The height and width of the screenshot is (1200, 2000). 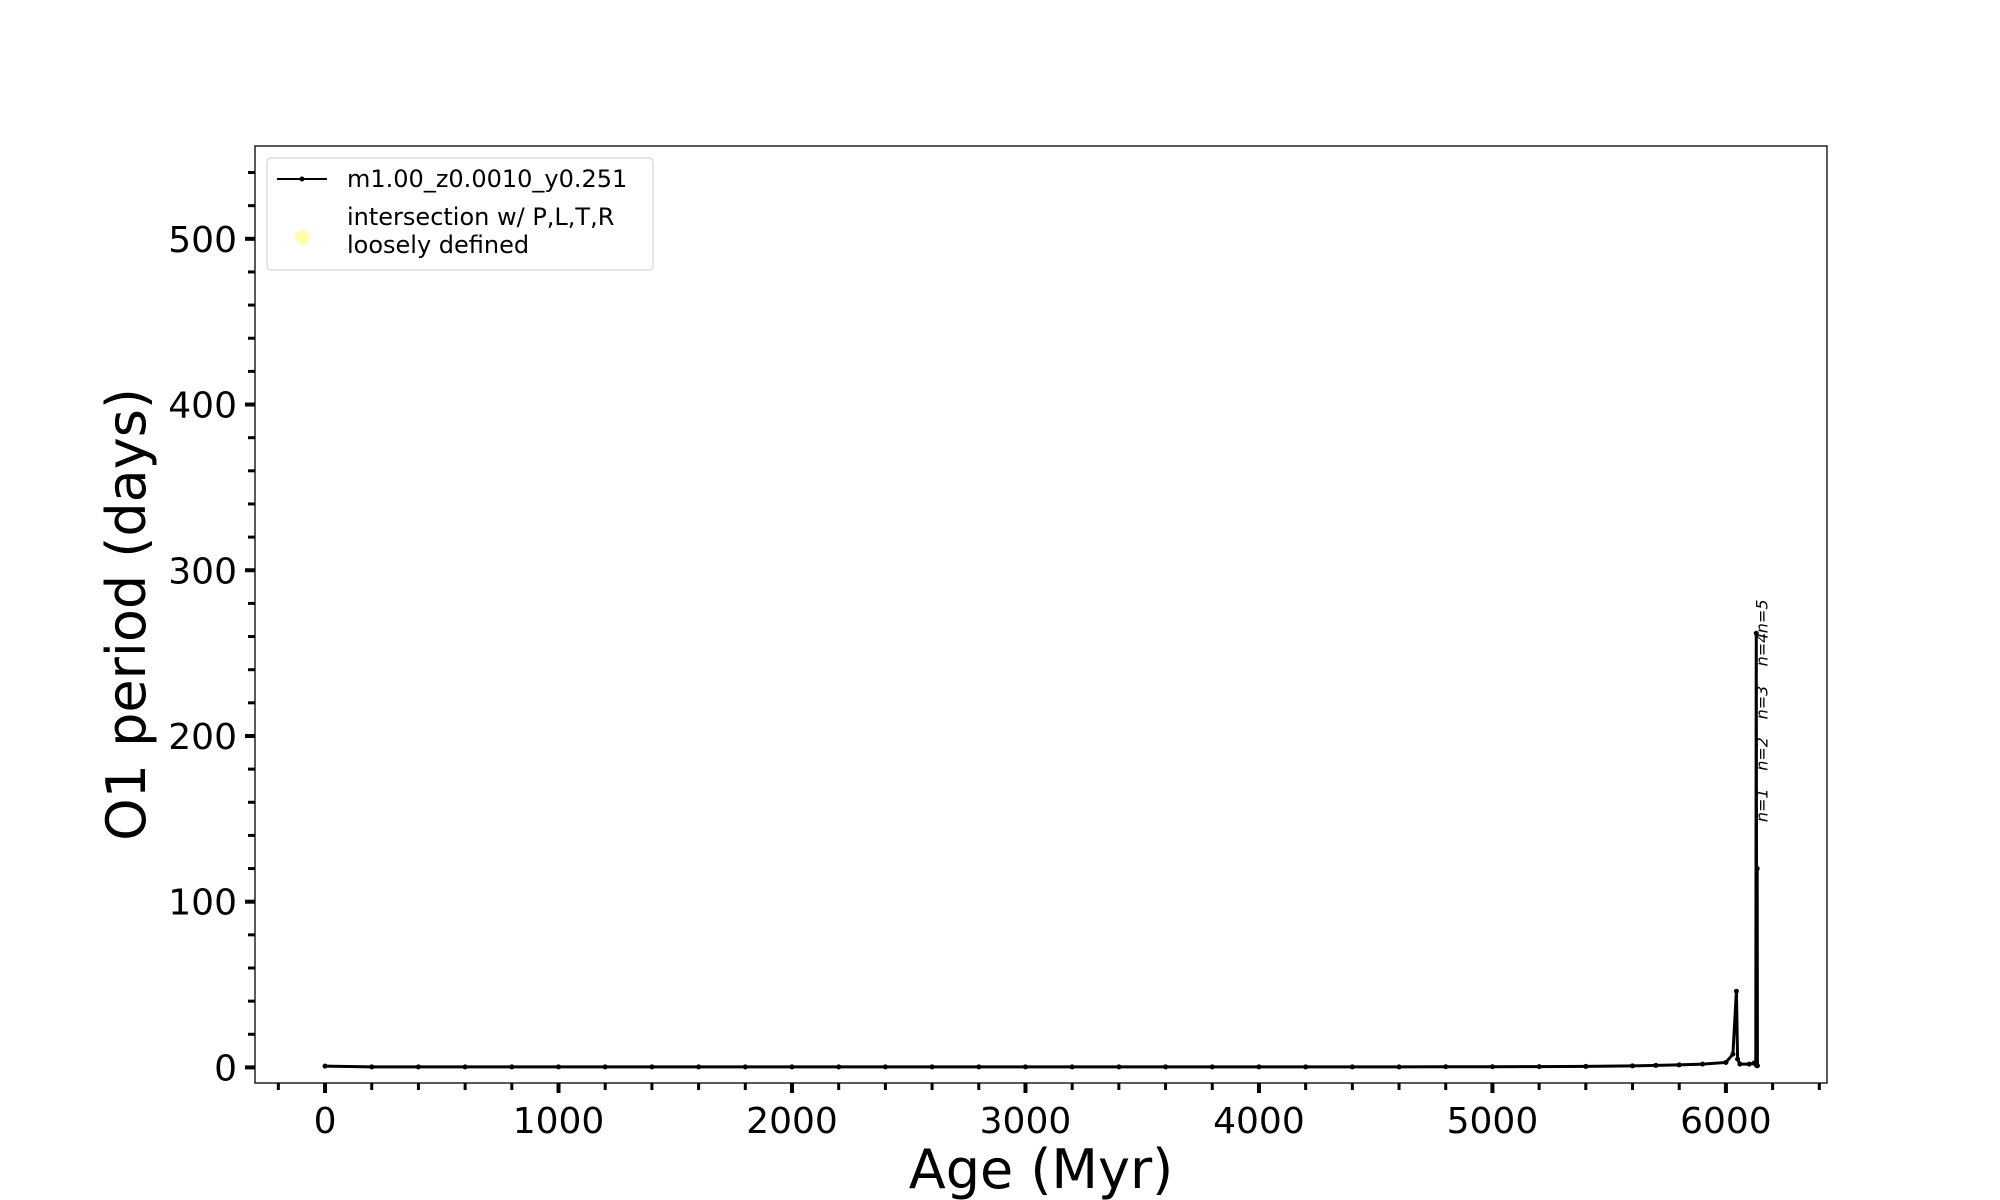 What do you see at coordinates (202, 571) in the screenshot?
I see `y-tick-label: 300` at bounding box center [202, 571].